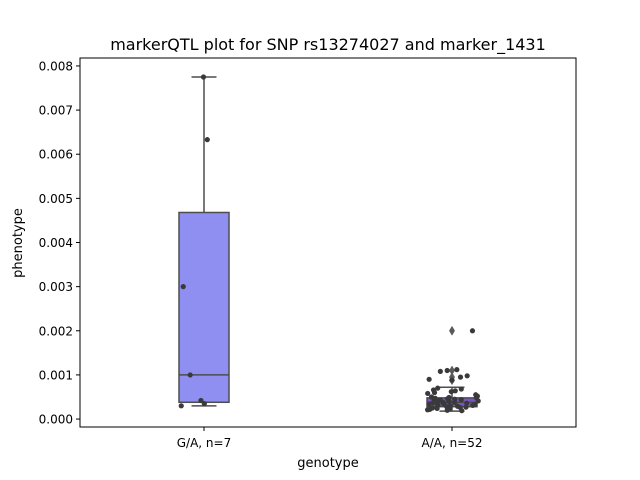 The height and width of the screenshot is (480, 640). I want to click on y-tick-label: 0.001, so click(56, 375).